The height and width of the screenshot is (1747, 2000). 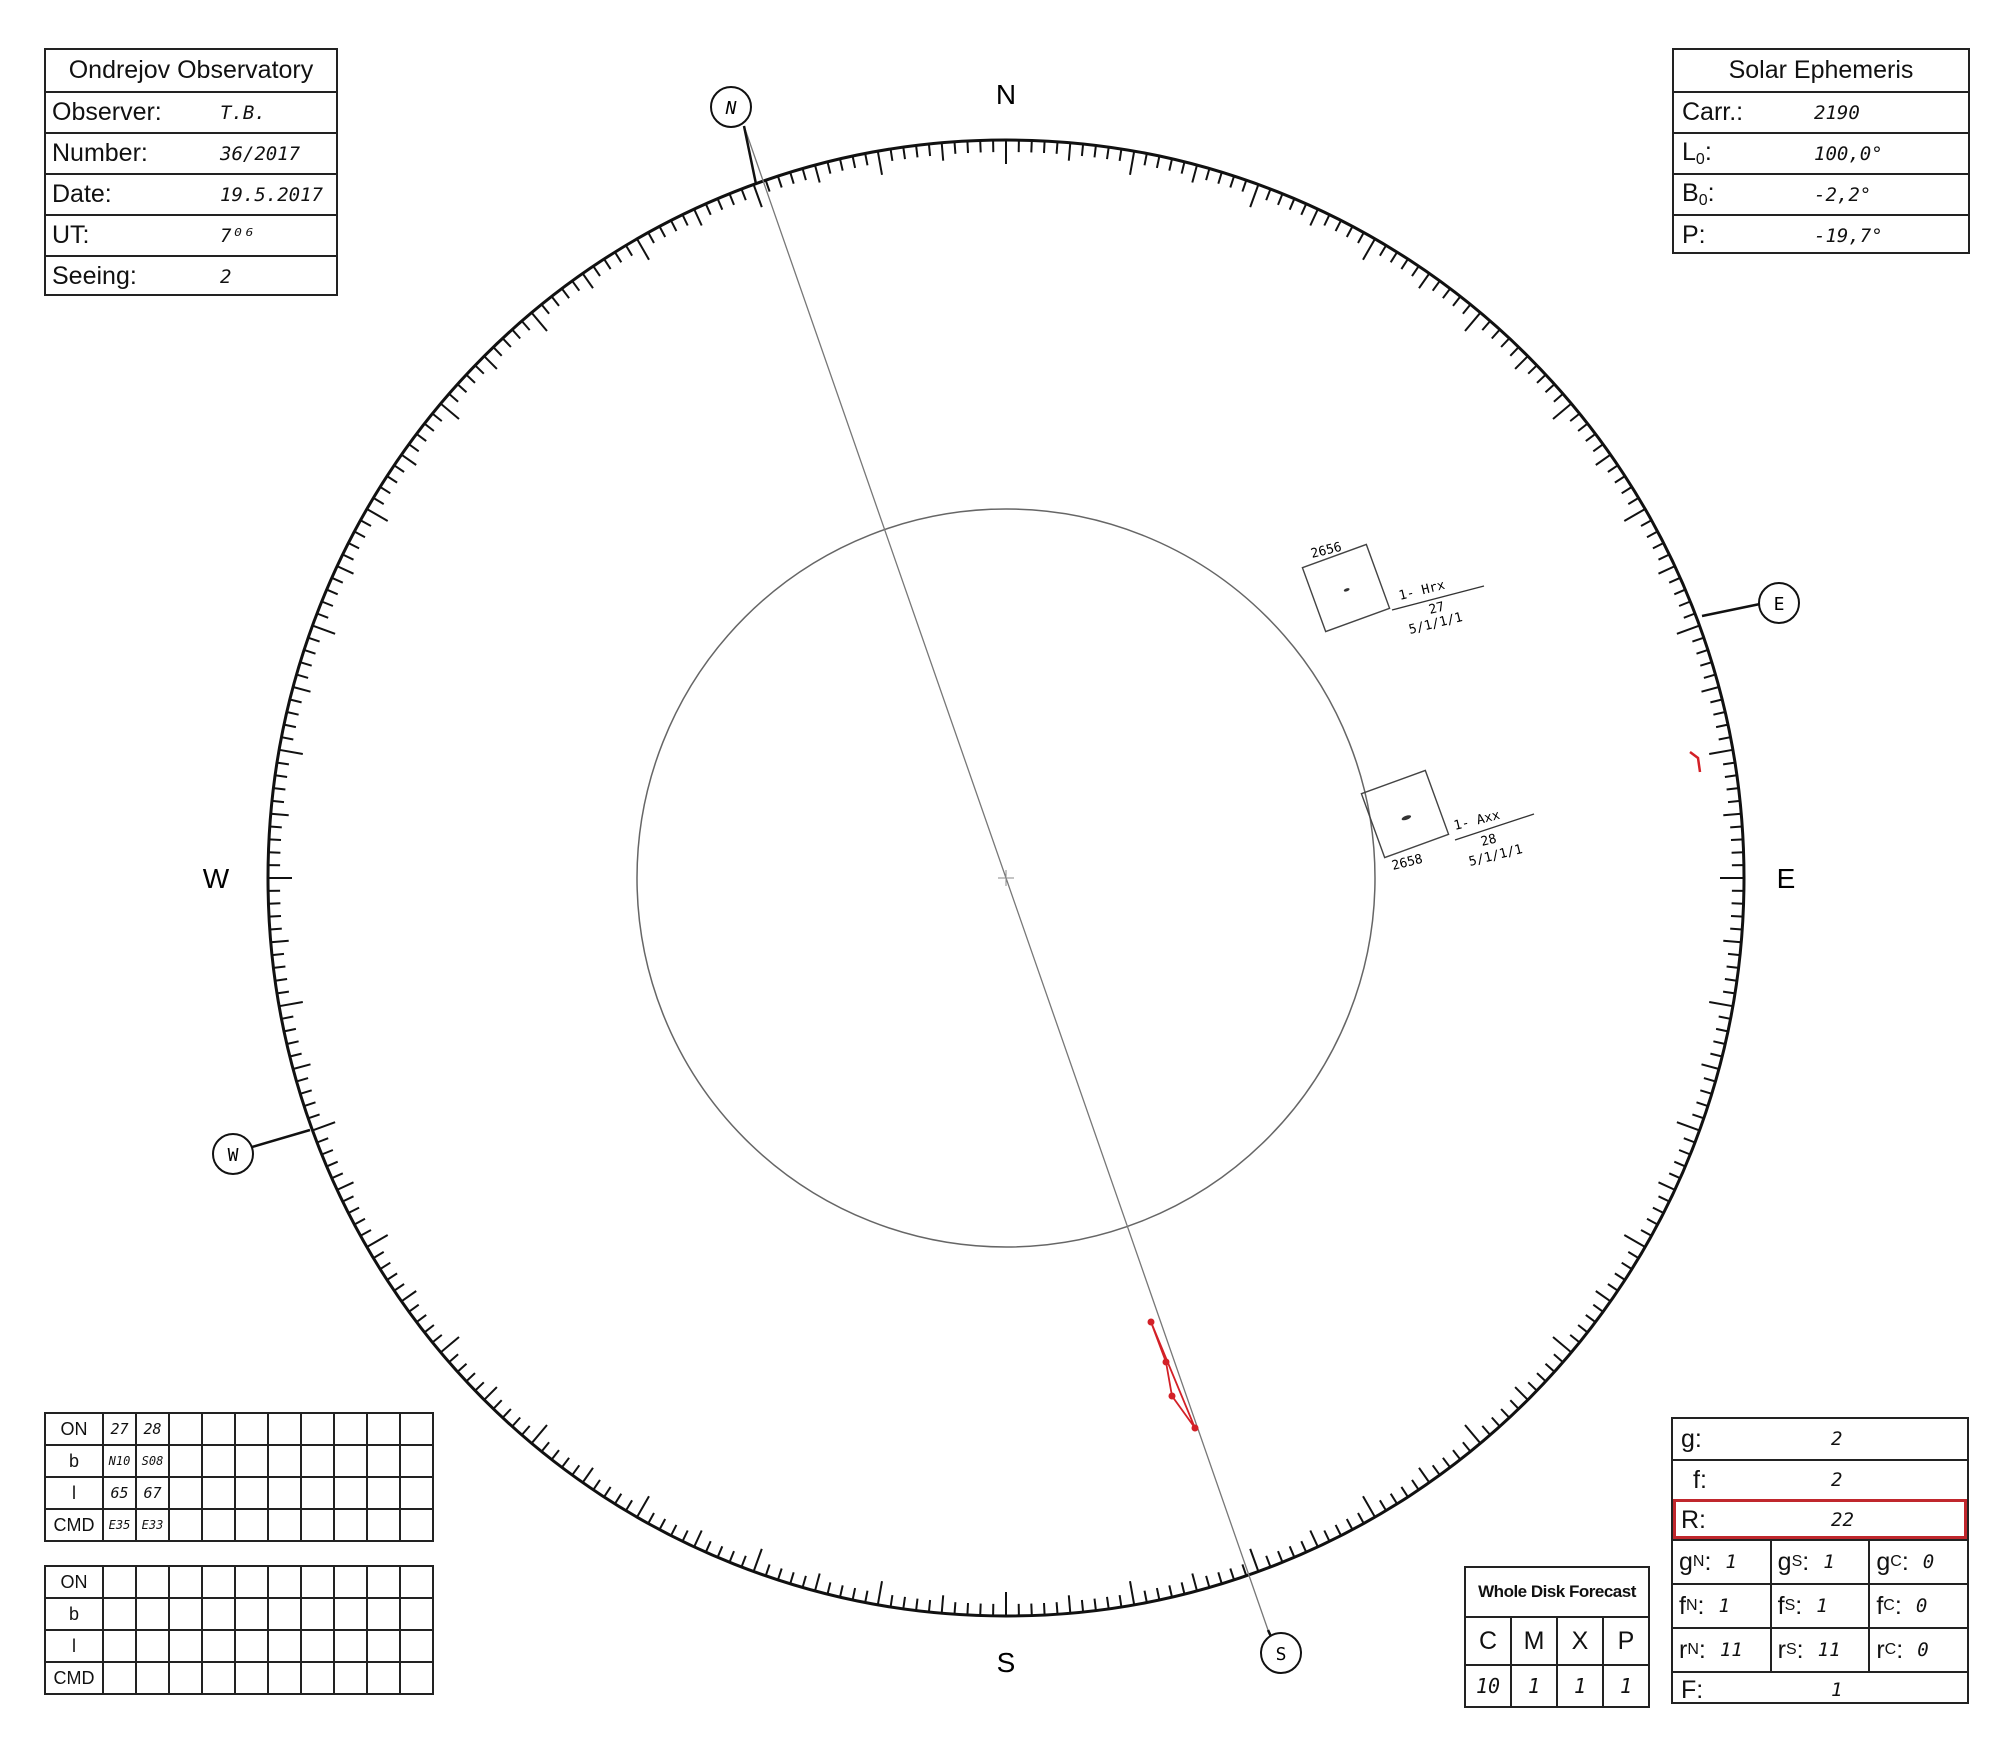 What do you see at coordinates (119, 1493) in the screenshot?
I see `cell: 65` at bounding box center [119, 1493].